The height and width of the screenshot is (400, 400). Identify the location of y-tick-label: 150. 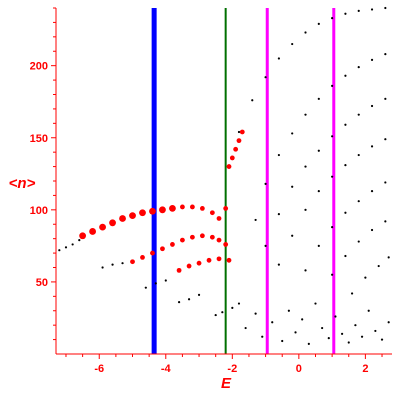
(39, 139).